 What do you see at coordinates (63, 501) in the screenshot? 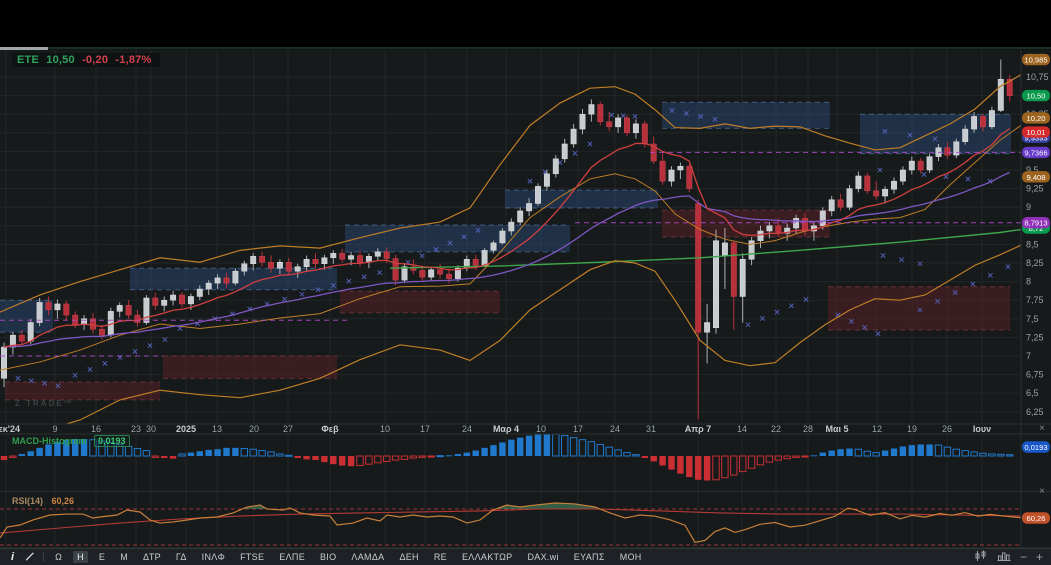
I see `rsi-value: 60,26` at bounding box center [63, 501].